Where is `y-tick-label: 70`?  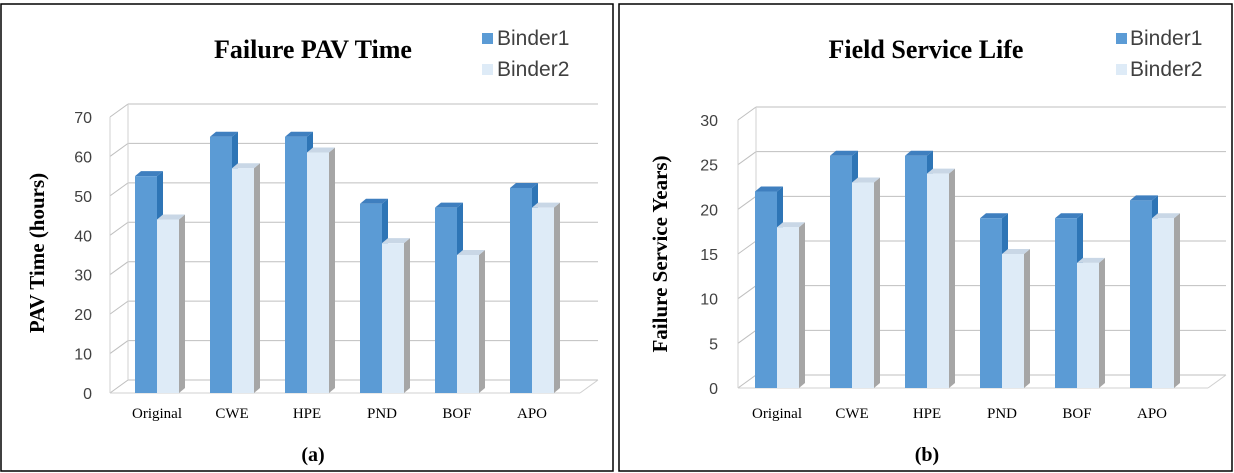 y-tick-label: 70 is located at coordinates (83, 118).